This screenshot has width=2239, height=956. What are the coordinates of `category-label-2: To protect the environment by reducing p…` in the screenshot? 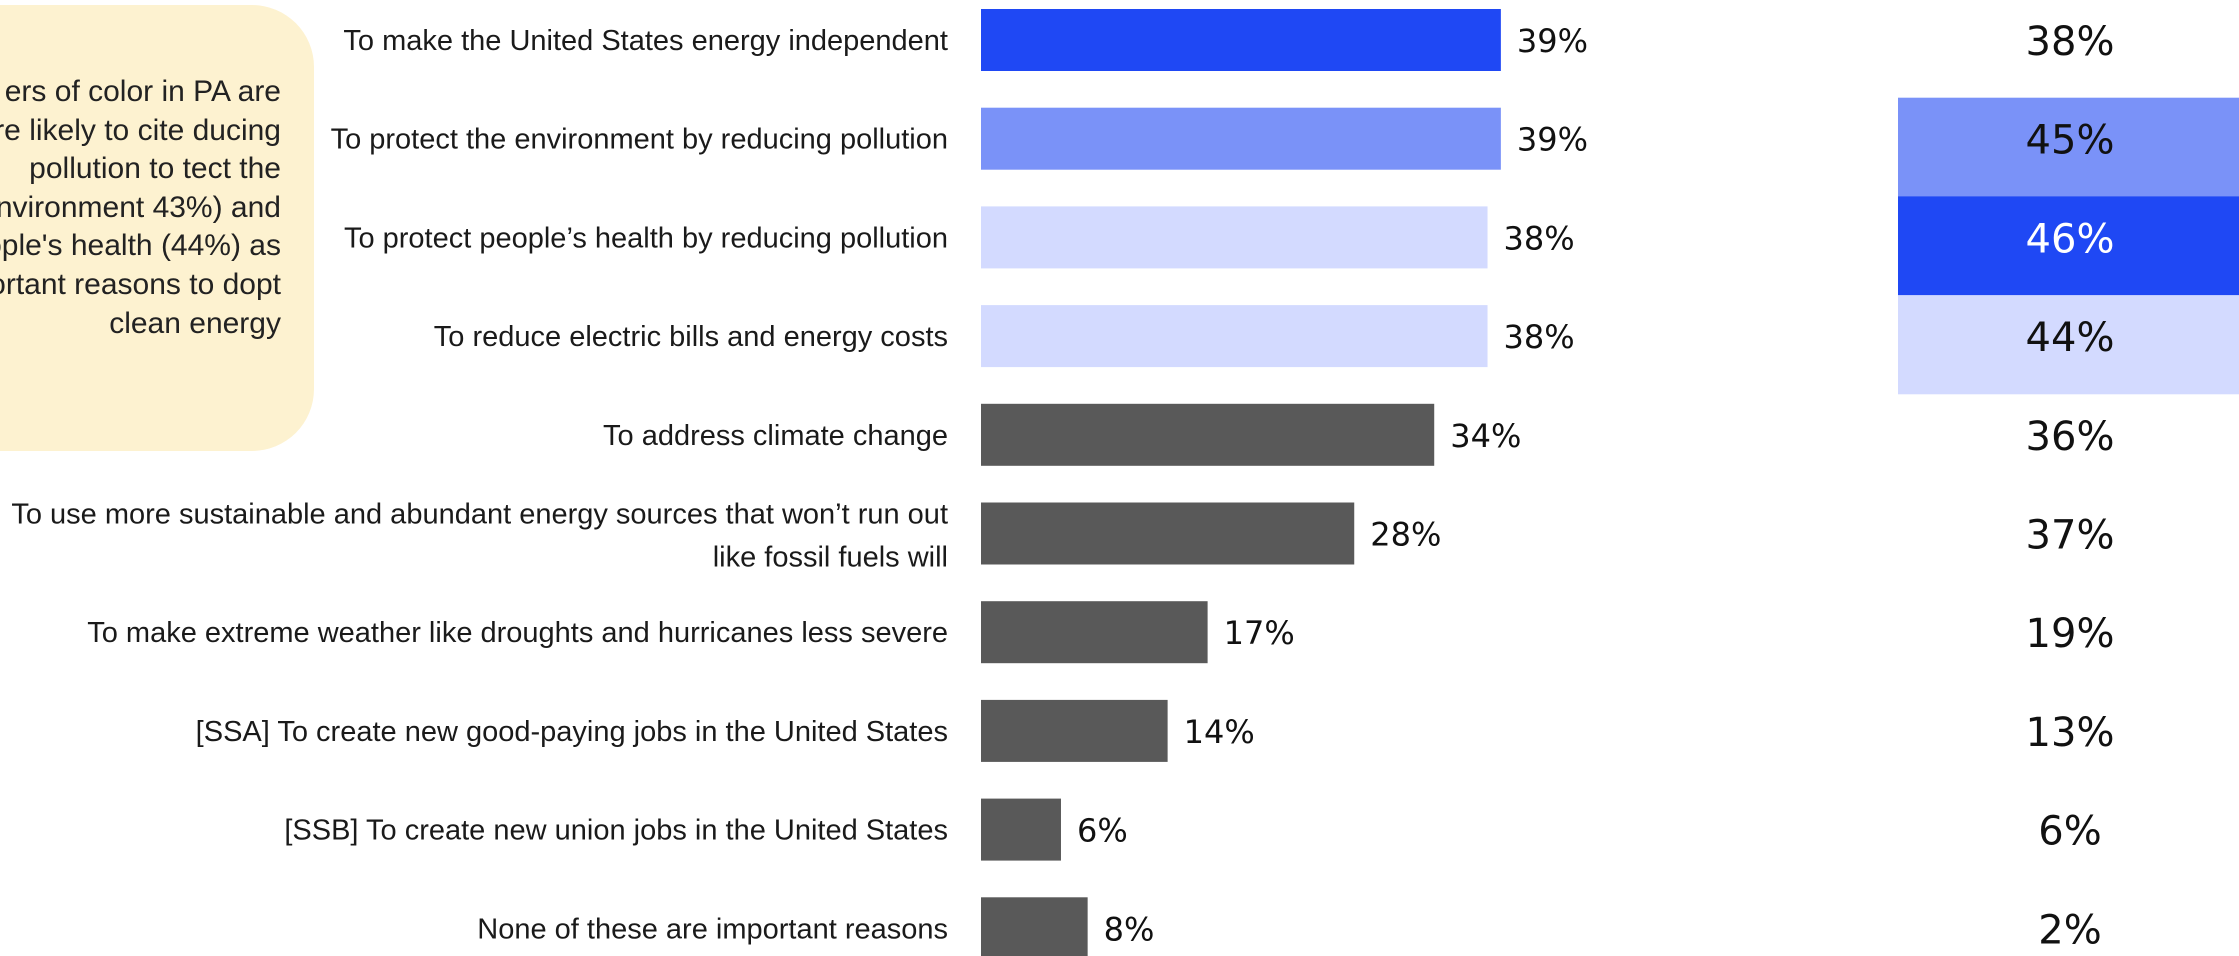 It's located at (639, 140).